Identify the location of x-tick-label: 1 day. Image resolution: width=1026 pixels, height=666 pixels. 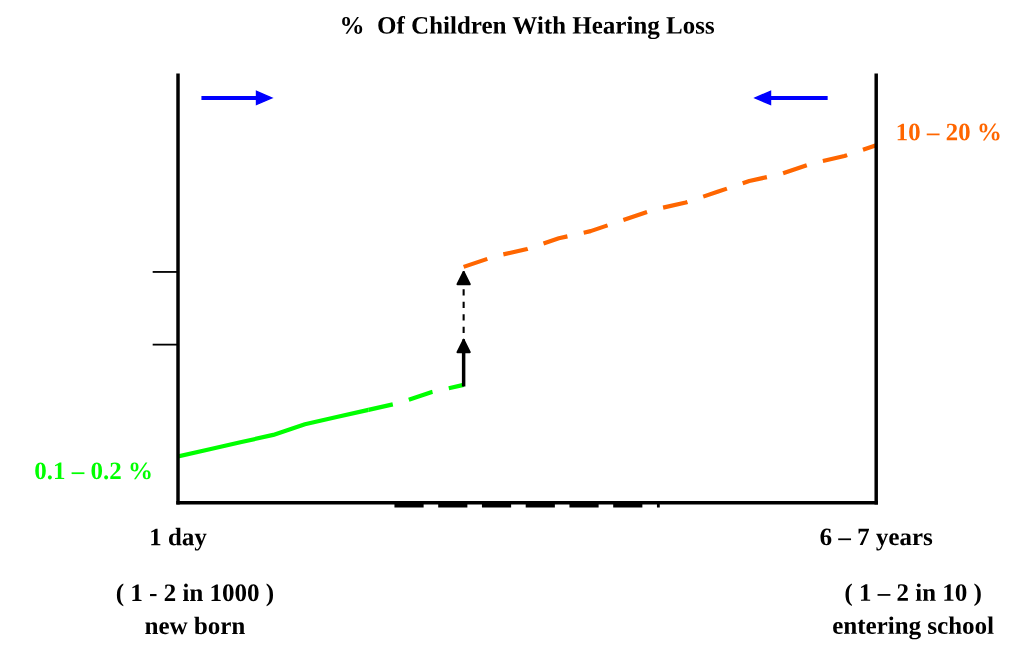
(179, 539).